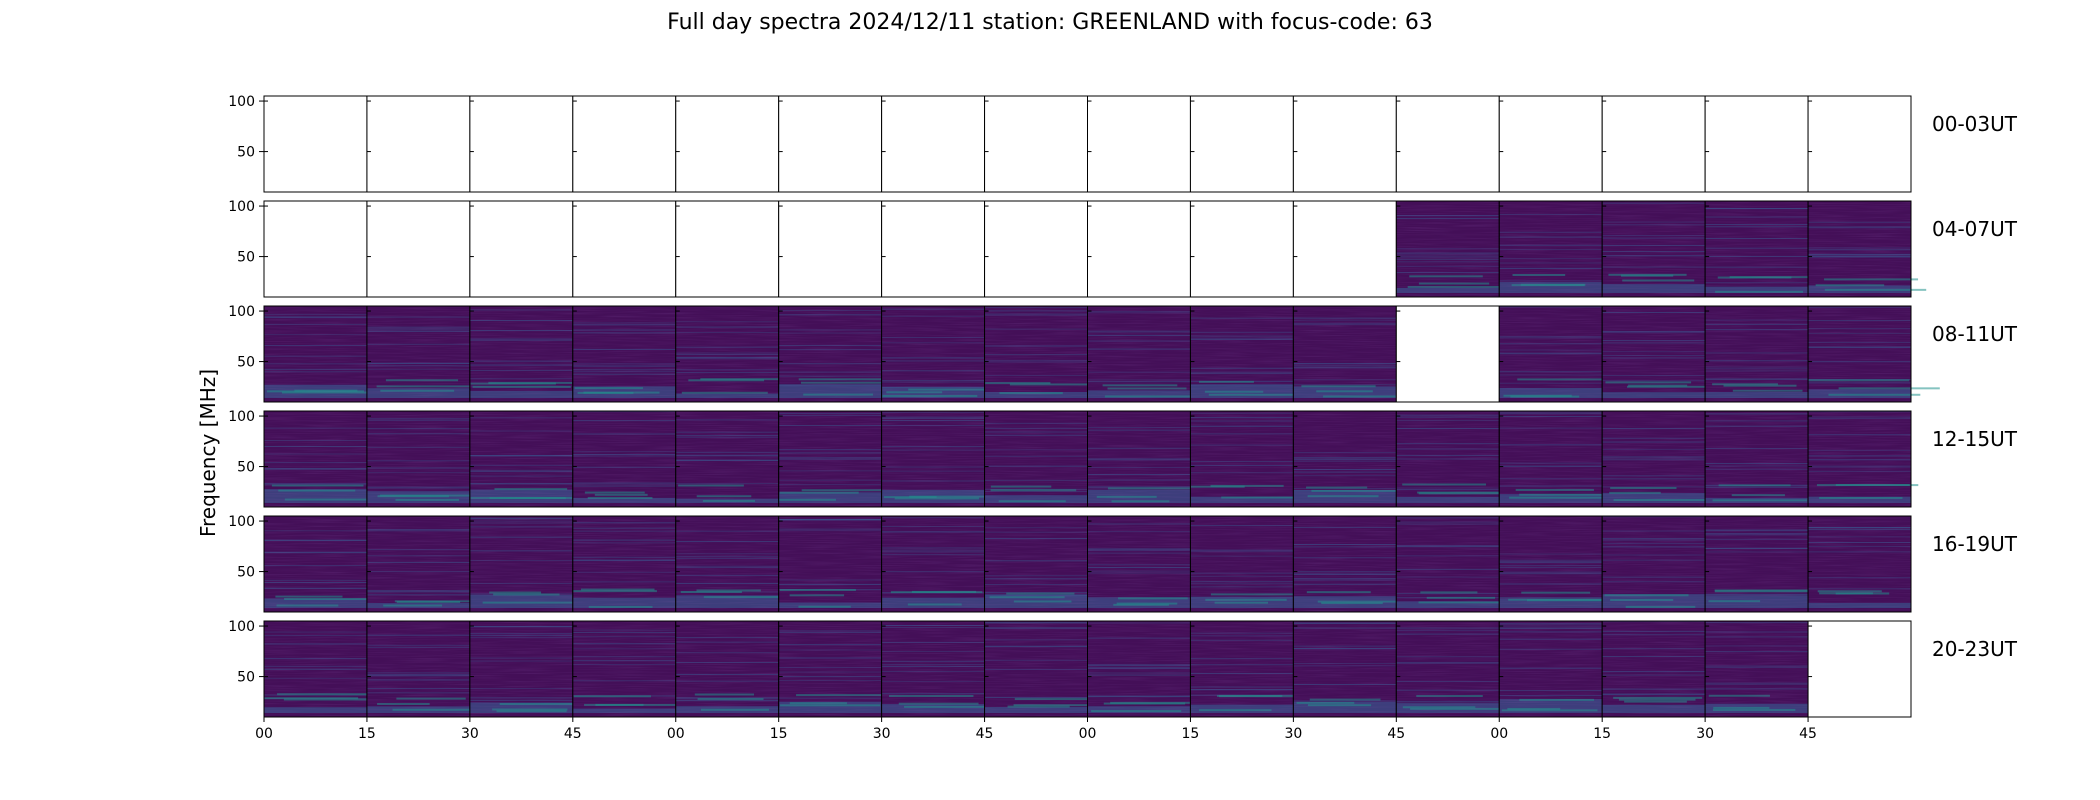 This screenshot has width=2100, height=800. What do you see at coordinates (1975, 649) in the screenshot?
I see `row-label: 20-23UT` at bounding box center [1975, 649].